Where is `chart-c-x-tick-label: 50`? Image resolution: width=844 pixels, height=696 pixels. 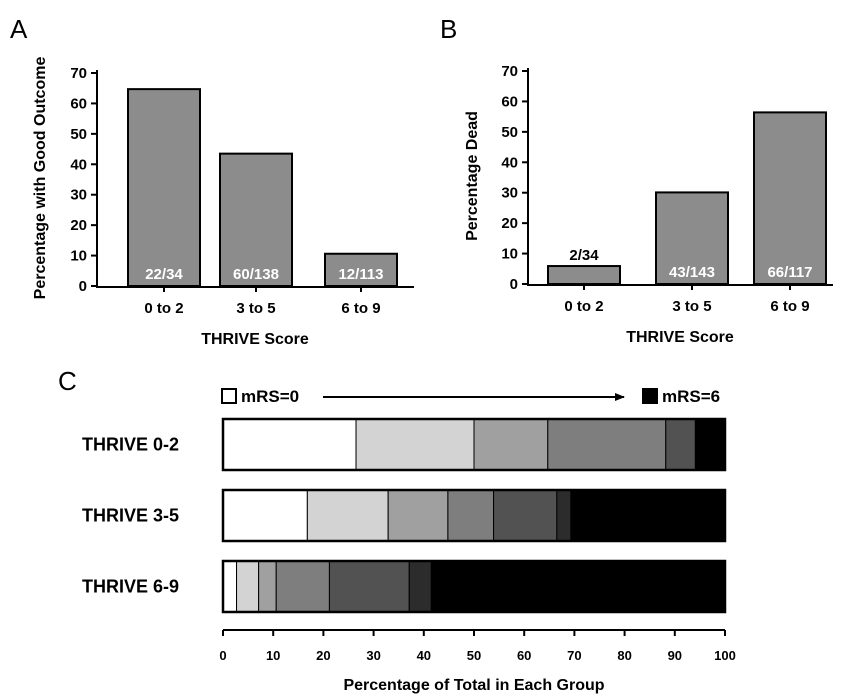
chart-c-x-tick-label: 50 is located at coordinates (474, 655).